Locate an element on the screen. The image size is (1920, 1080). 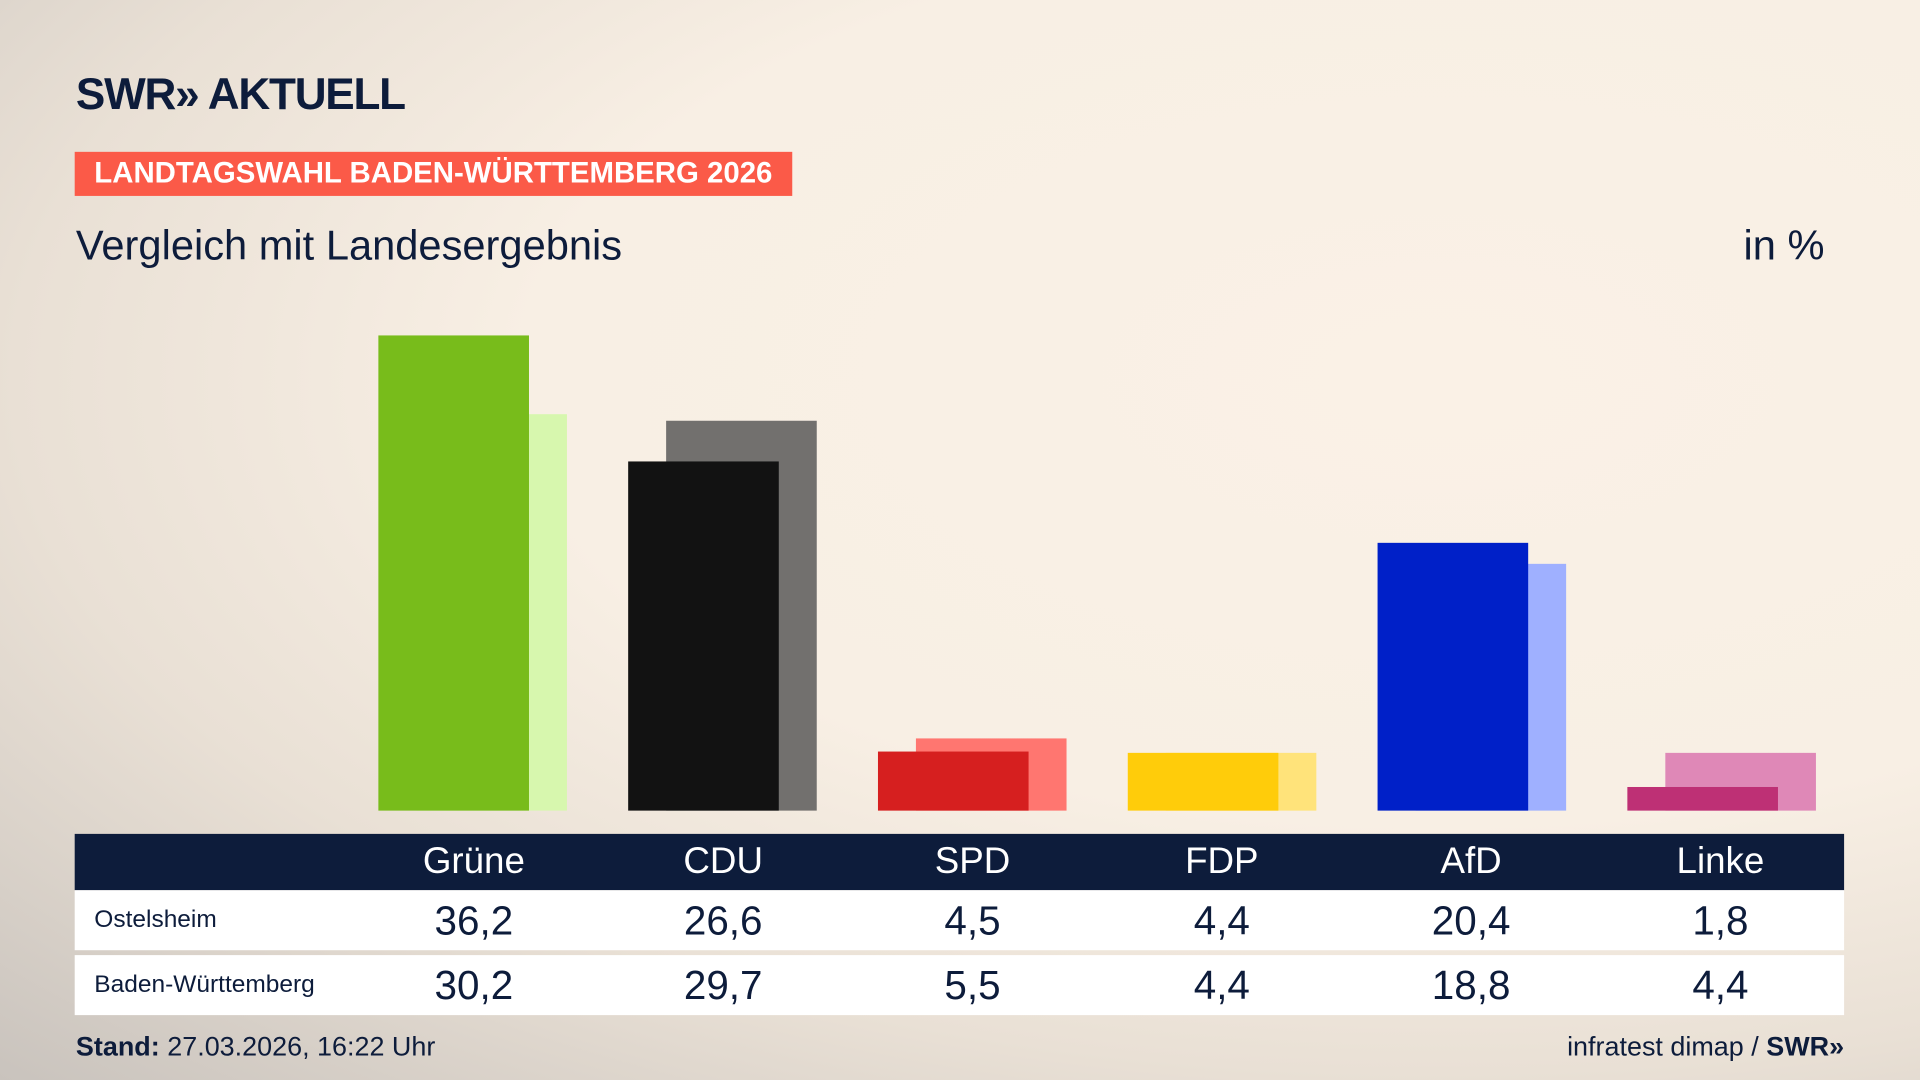
unit-label: in % is located at coordinates (1784, 246).